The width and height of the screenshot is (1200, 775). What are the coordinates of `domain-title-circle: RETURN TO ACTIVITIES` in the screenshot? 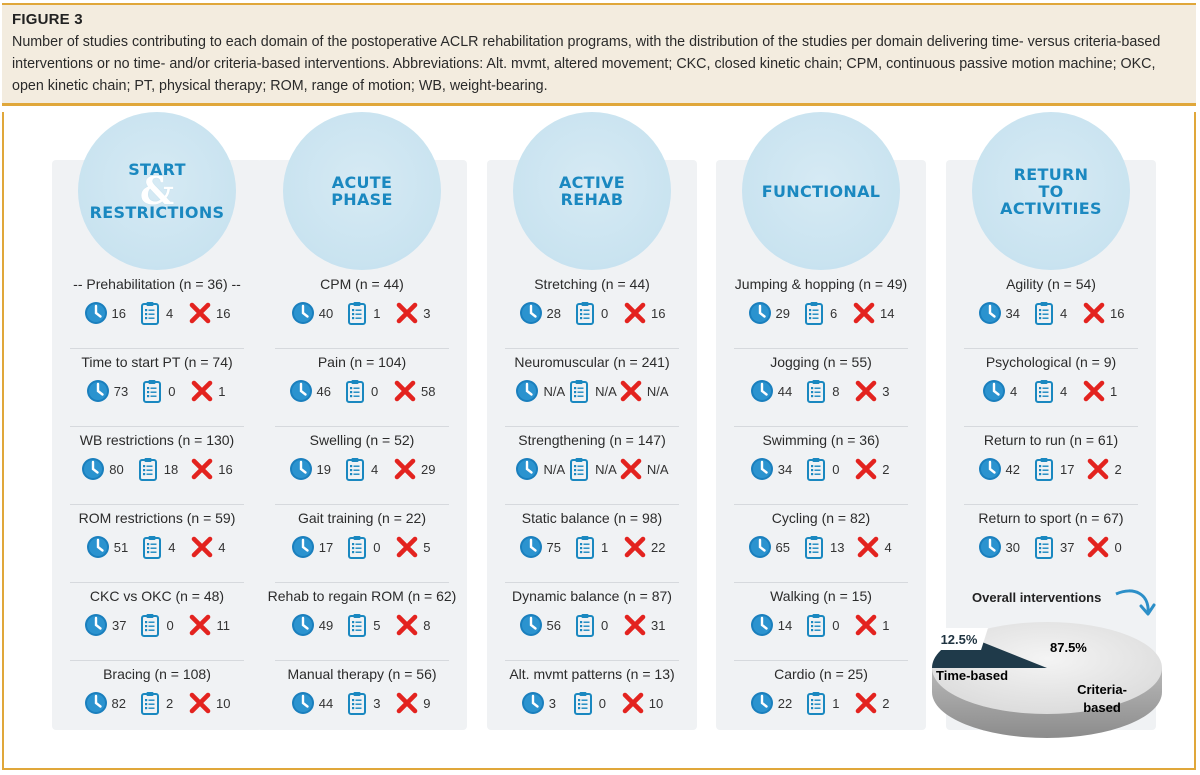 It's located at (1051, 191).